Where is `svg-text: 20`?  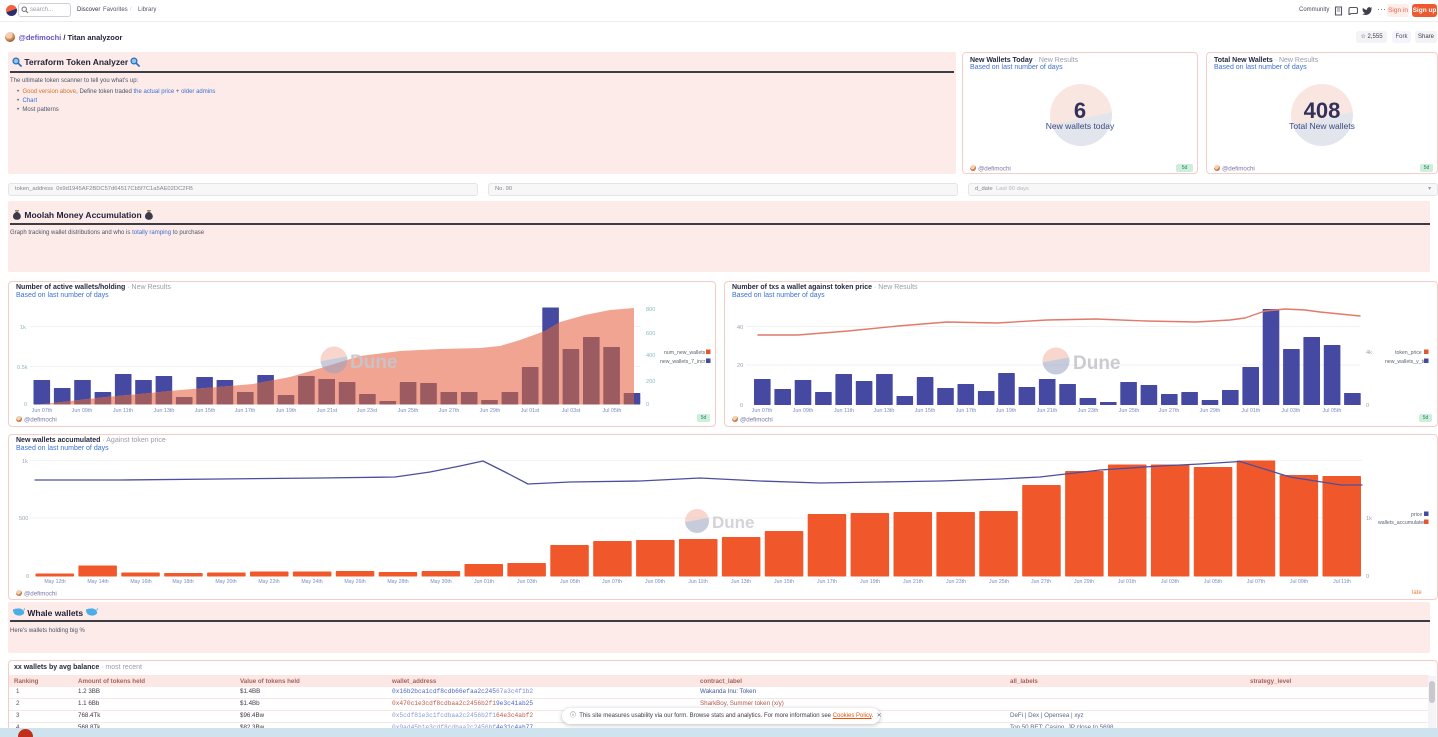 svg-text: 20 is located at coordinates (740, 366).